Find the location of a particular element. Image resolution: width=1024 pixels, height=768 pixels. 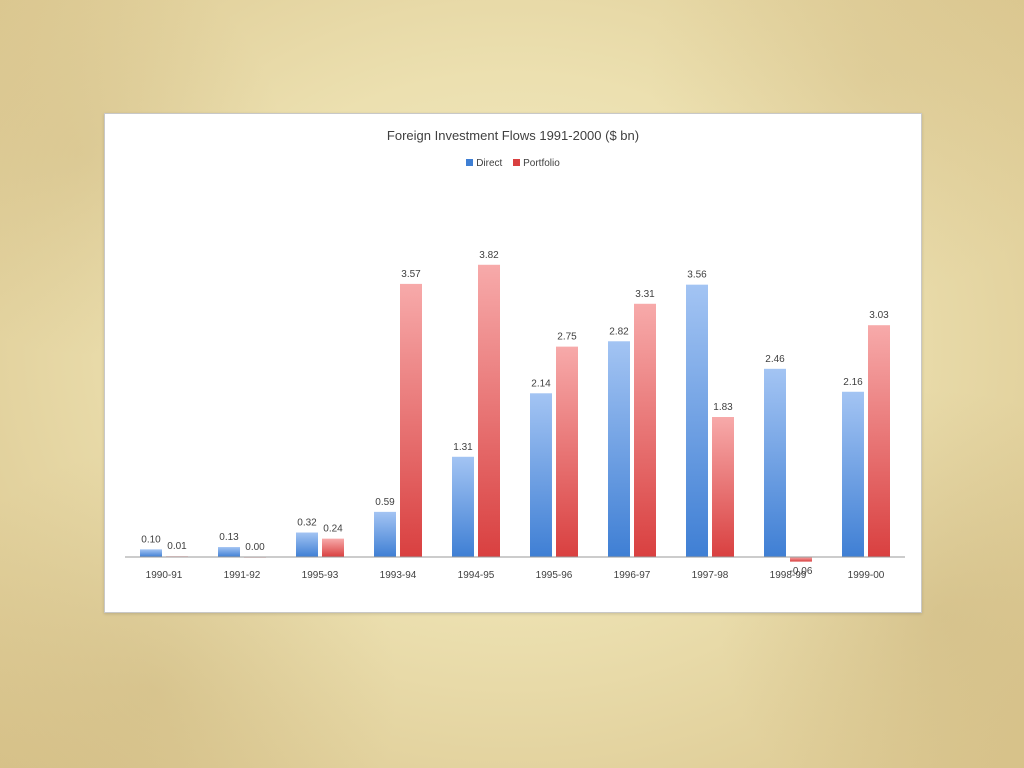

x-tick-label-1998-99: 1998-99 is located at coordinates (788, 575).